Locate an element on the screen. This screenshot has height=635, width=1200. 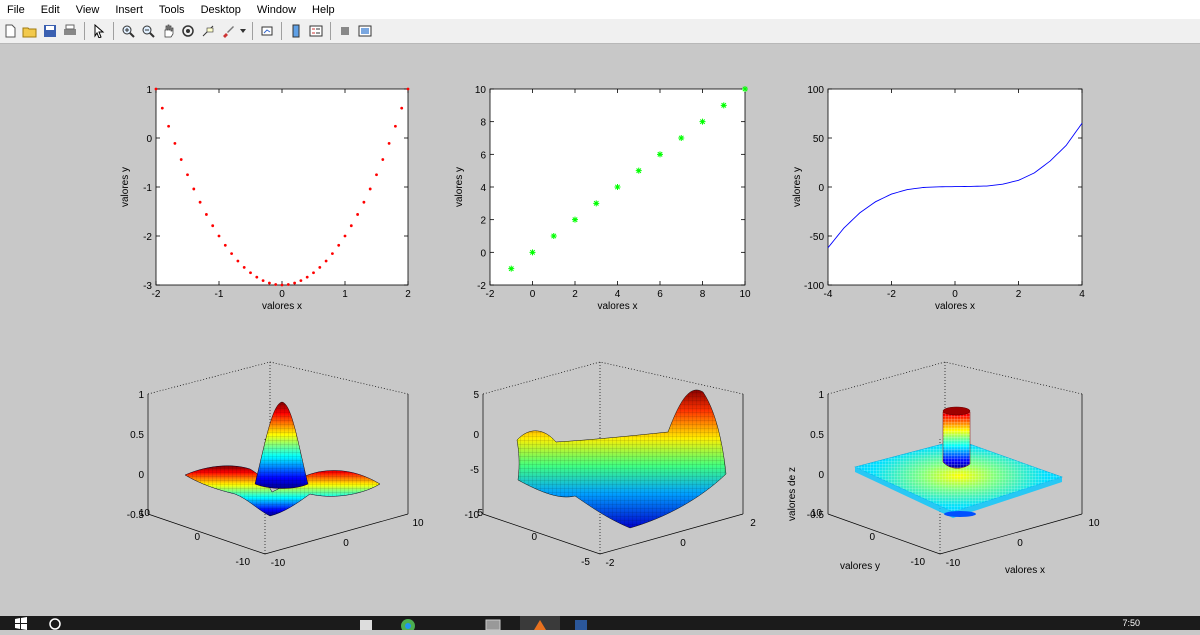
subplot-3: -4 -2 0 2 4 -100 -50 0 50 100 valores x valores y is located at coordinates (938, 198).